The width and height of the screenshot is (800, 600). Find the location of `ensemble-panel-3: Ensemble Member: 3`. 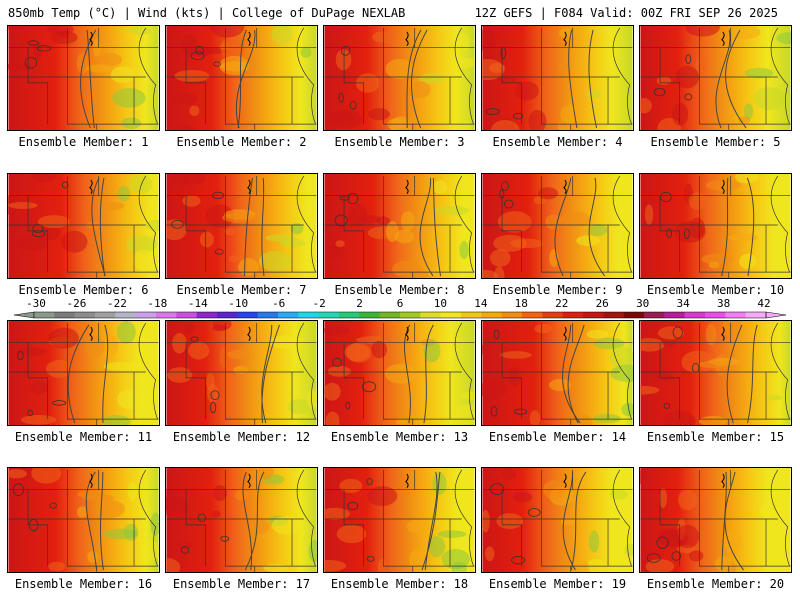

ensemble-panel-3: Ensemble Member: 3 is located at coordinates (399, 87).